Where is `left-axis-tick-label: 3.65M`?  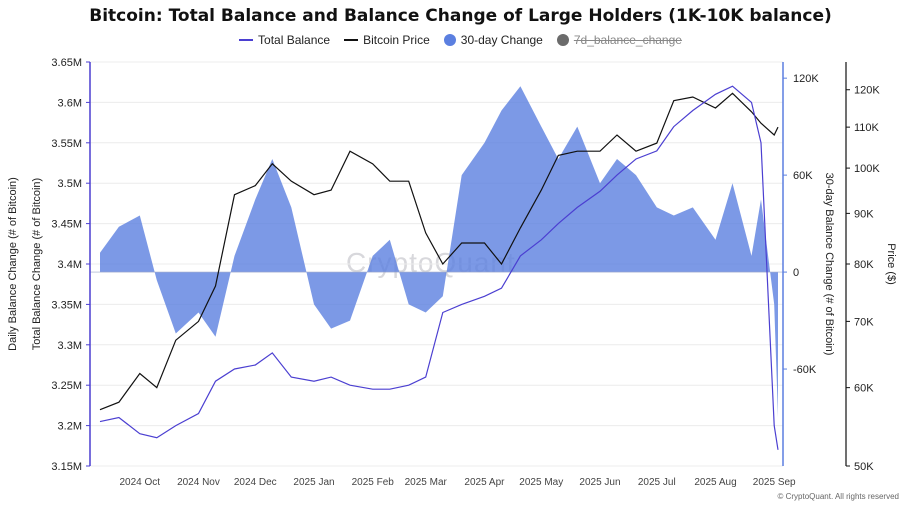 left-axis-tick-label: 3.65M is located at coordinates (66, 63).